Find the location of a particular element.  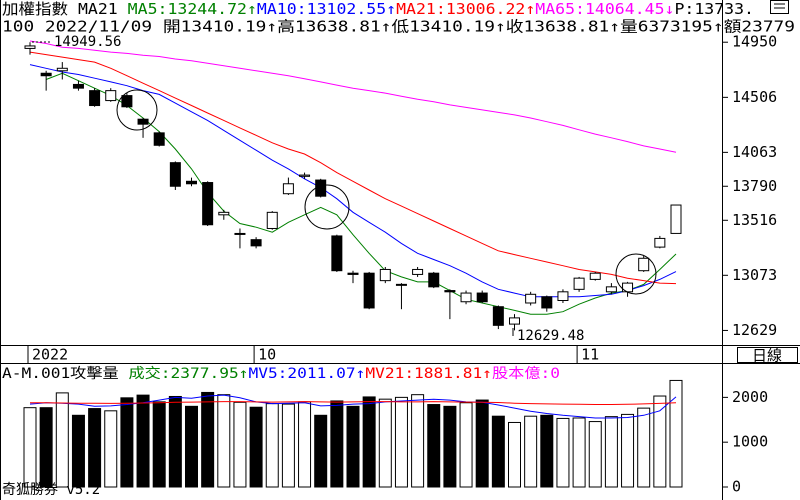

y-tick-label: 14063 is located at coordinates (754, 152).